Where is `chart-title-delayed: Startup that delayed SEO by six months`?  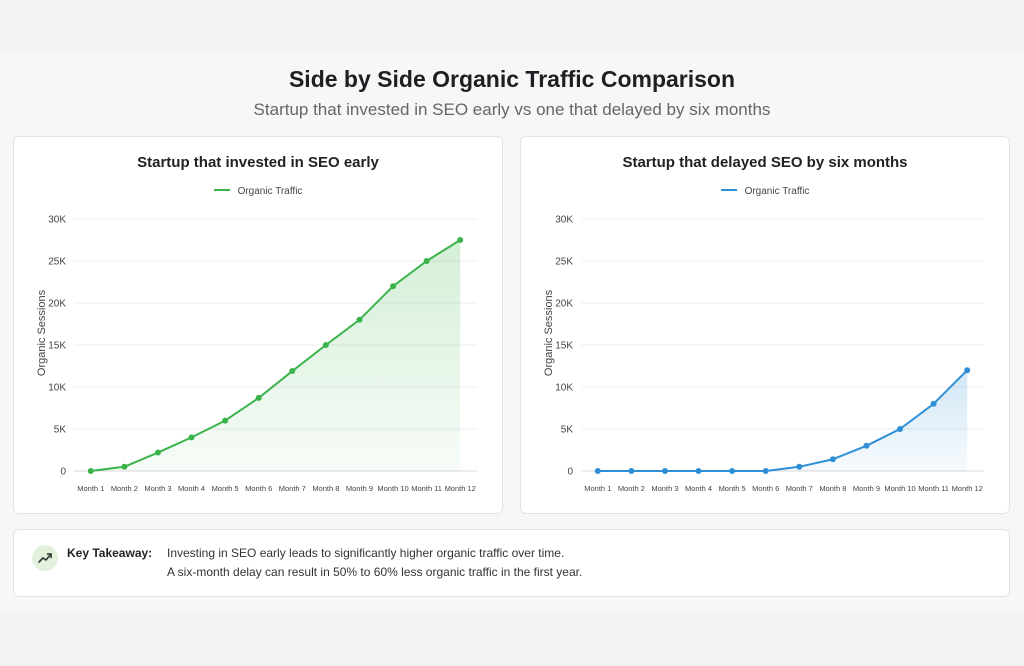 chart-title-delayed: Startup that delayed SEO by six months is located at coordinates (765, 162).